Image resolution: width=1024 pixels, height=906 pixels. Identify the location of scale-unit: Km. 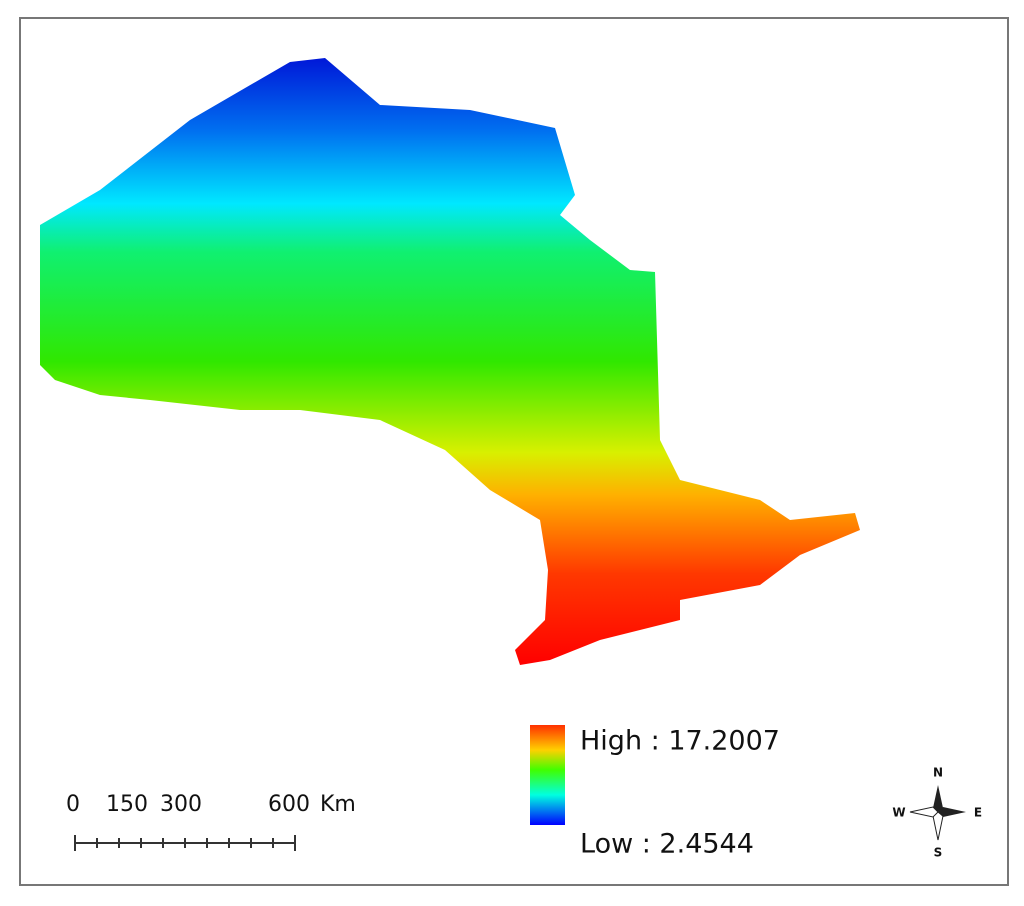
(338, 804).